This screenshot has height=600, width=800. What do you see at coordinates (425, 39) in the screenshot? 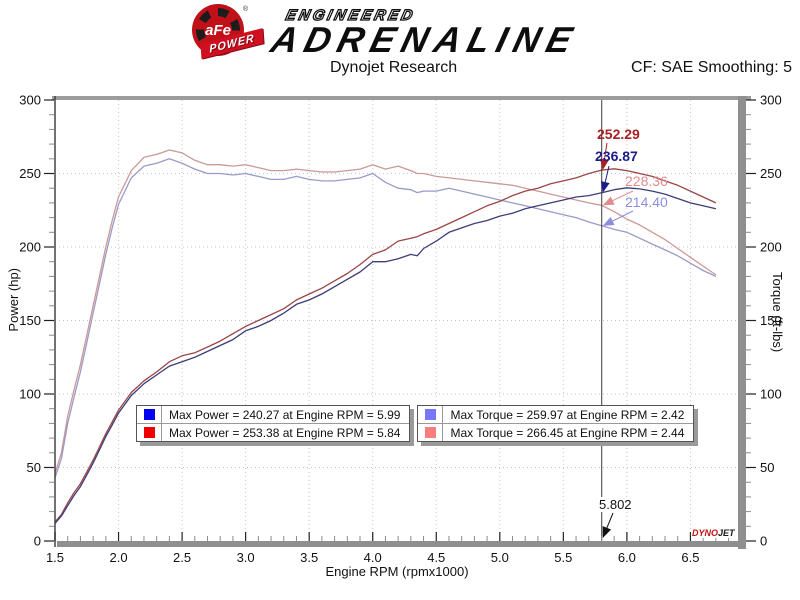
I see `tagline-adrenaline: ADRENALINE` at bounding box center [425, 39].